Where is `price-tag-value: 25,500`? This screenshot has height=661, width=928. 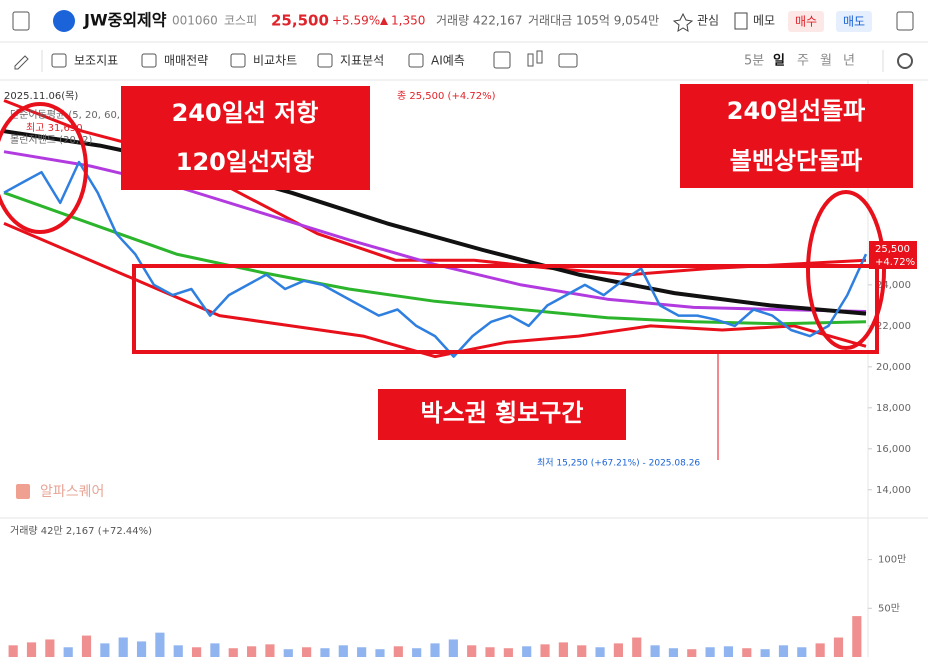 price-tag-value: 25,500 is located at coordinates (892, 249).